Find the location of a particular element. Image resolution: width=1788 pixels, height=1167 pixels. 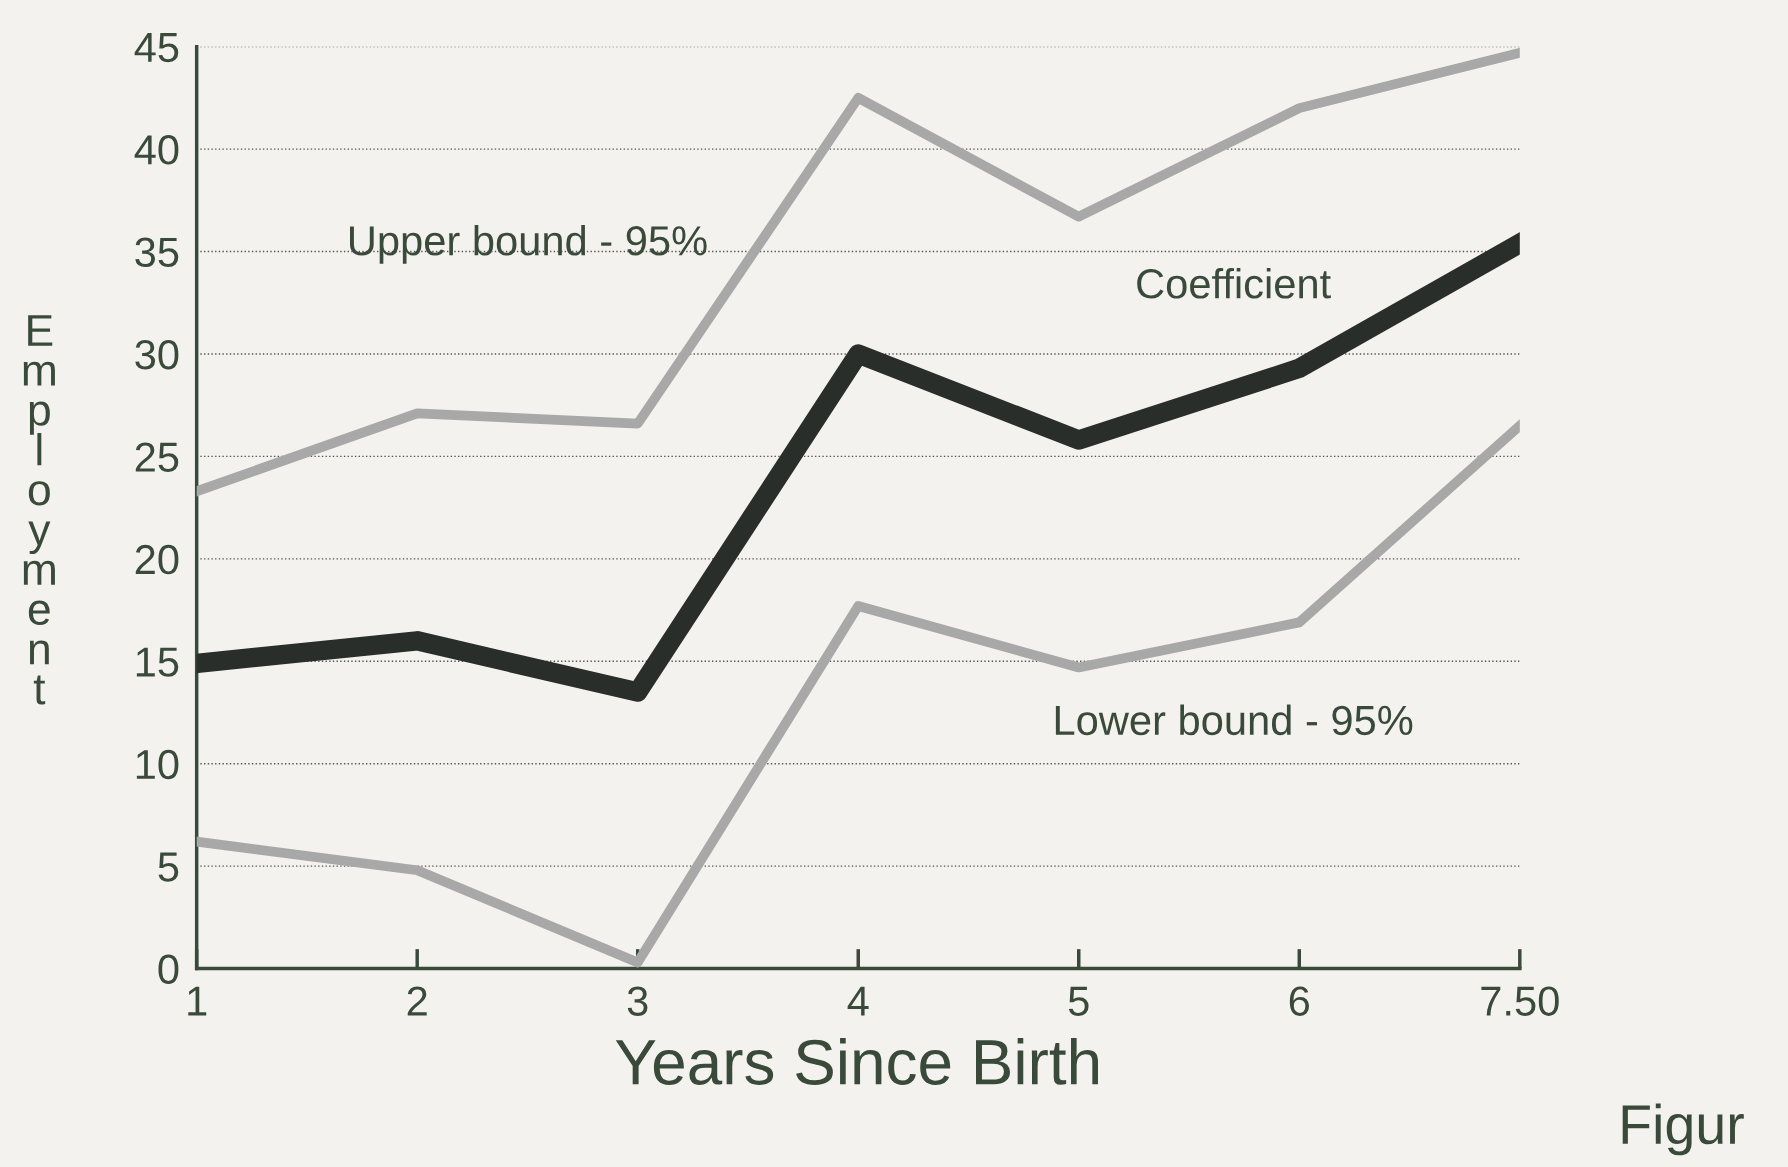

x-tick-label: 4 is located at coordinates (858, 1001).